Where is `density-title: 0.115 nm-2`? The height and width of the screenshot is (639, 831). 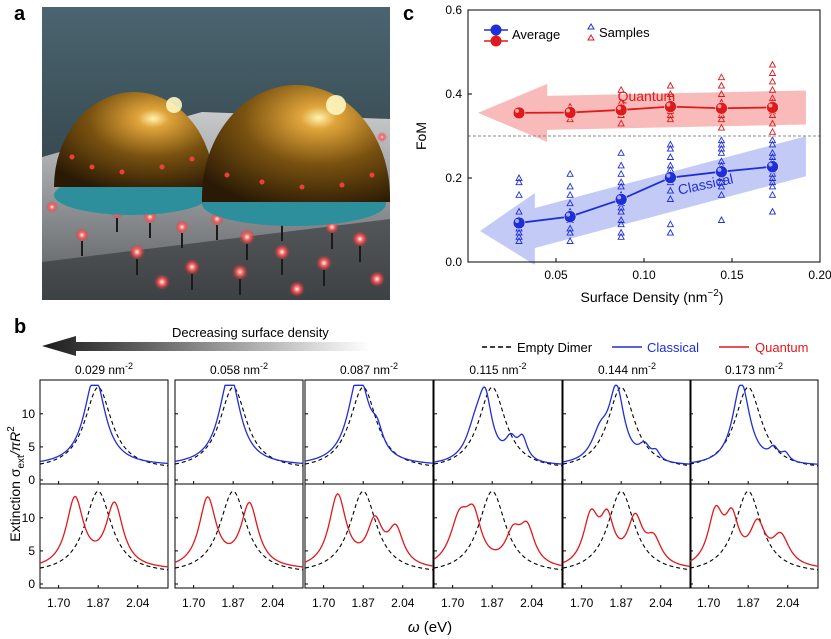
density-title: 0.115 nm-2 is located at coordinates (497, 369).